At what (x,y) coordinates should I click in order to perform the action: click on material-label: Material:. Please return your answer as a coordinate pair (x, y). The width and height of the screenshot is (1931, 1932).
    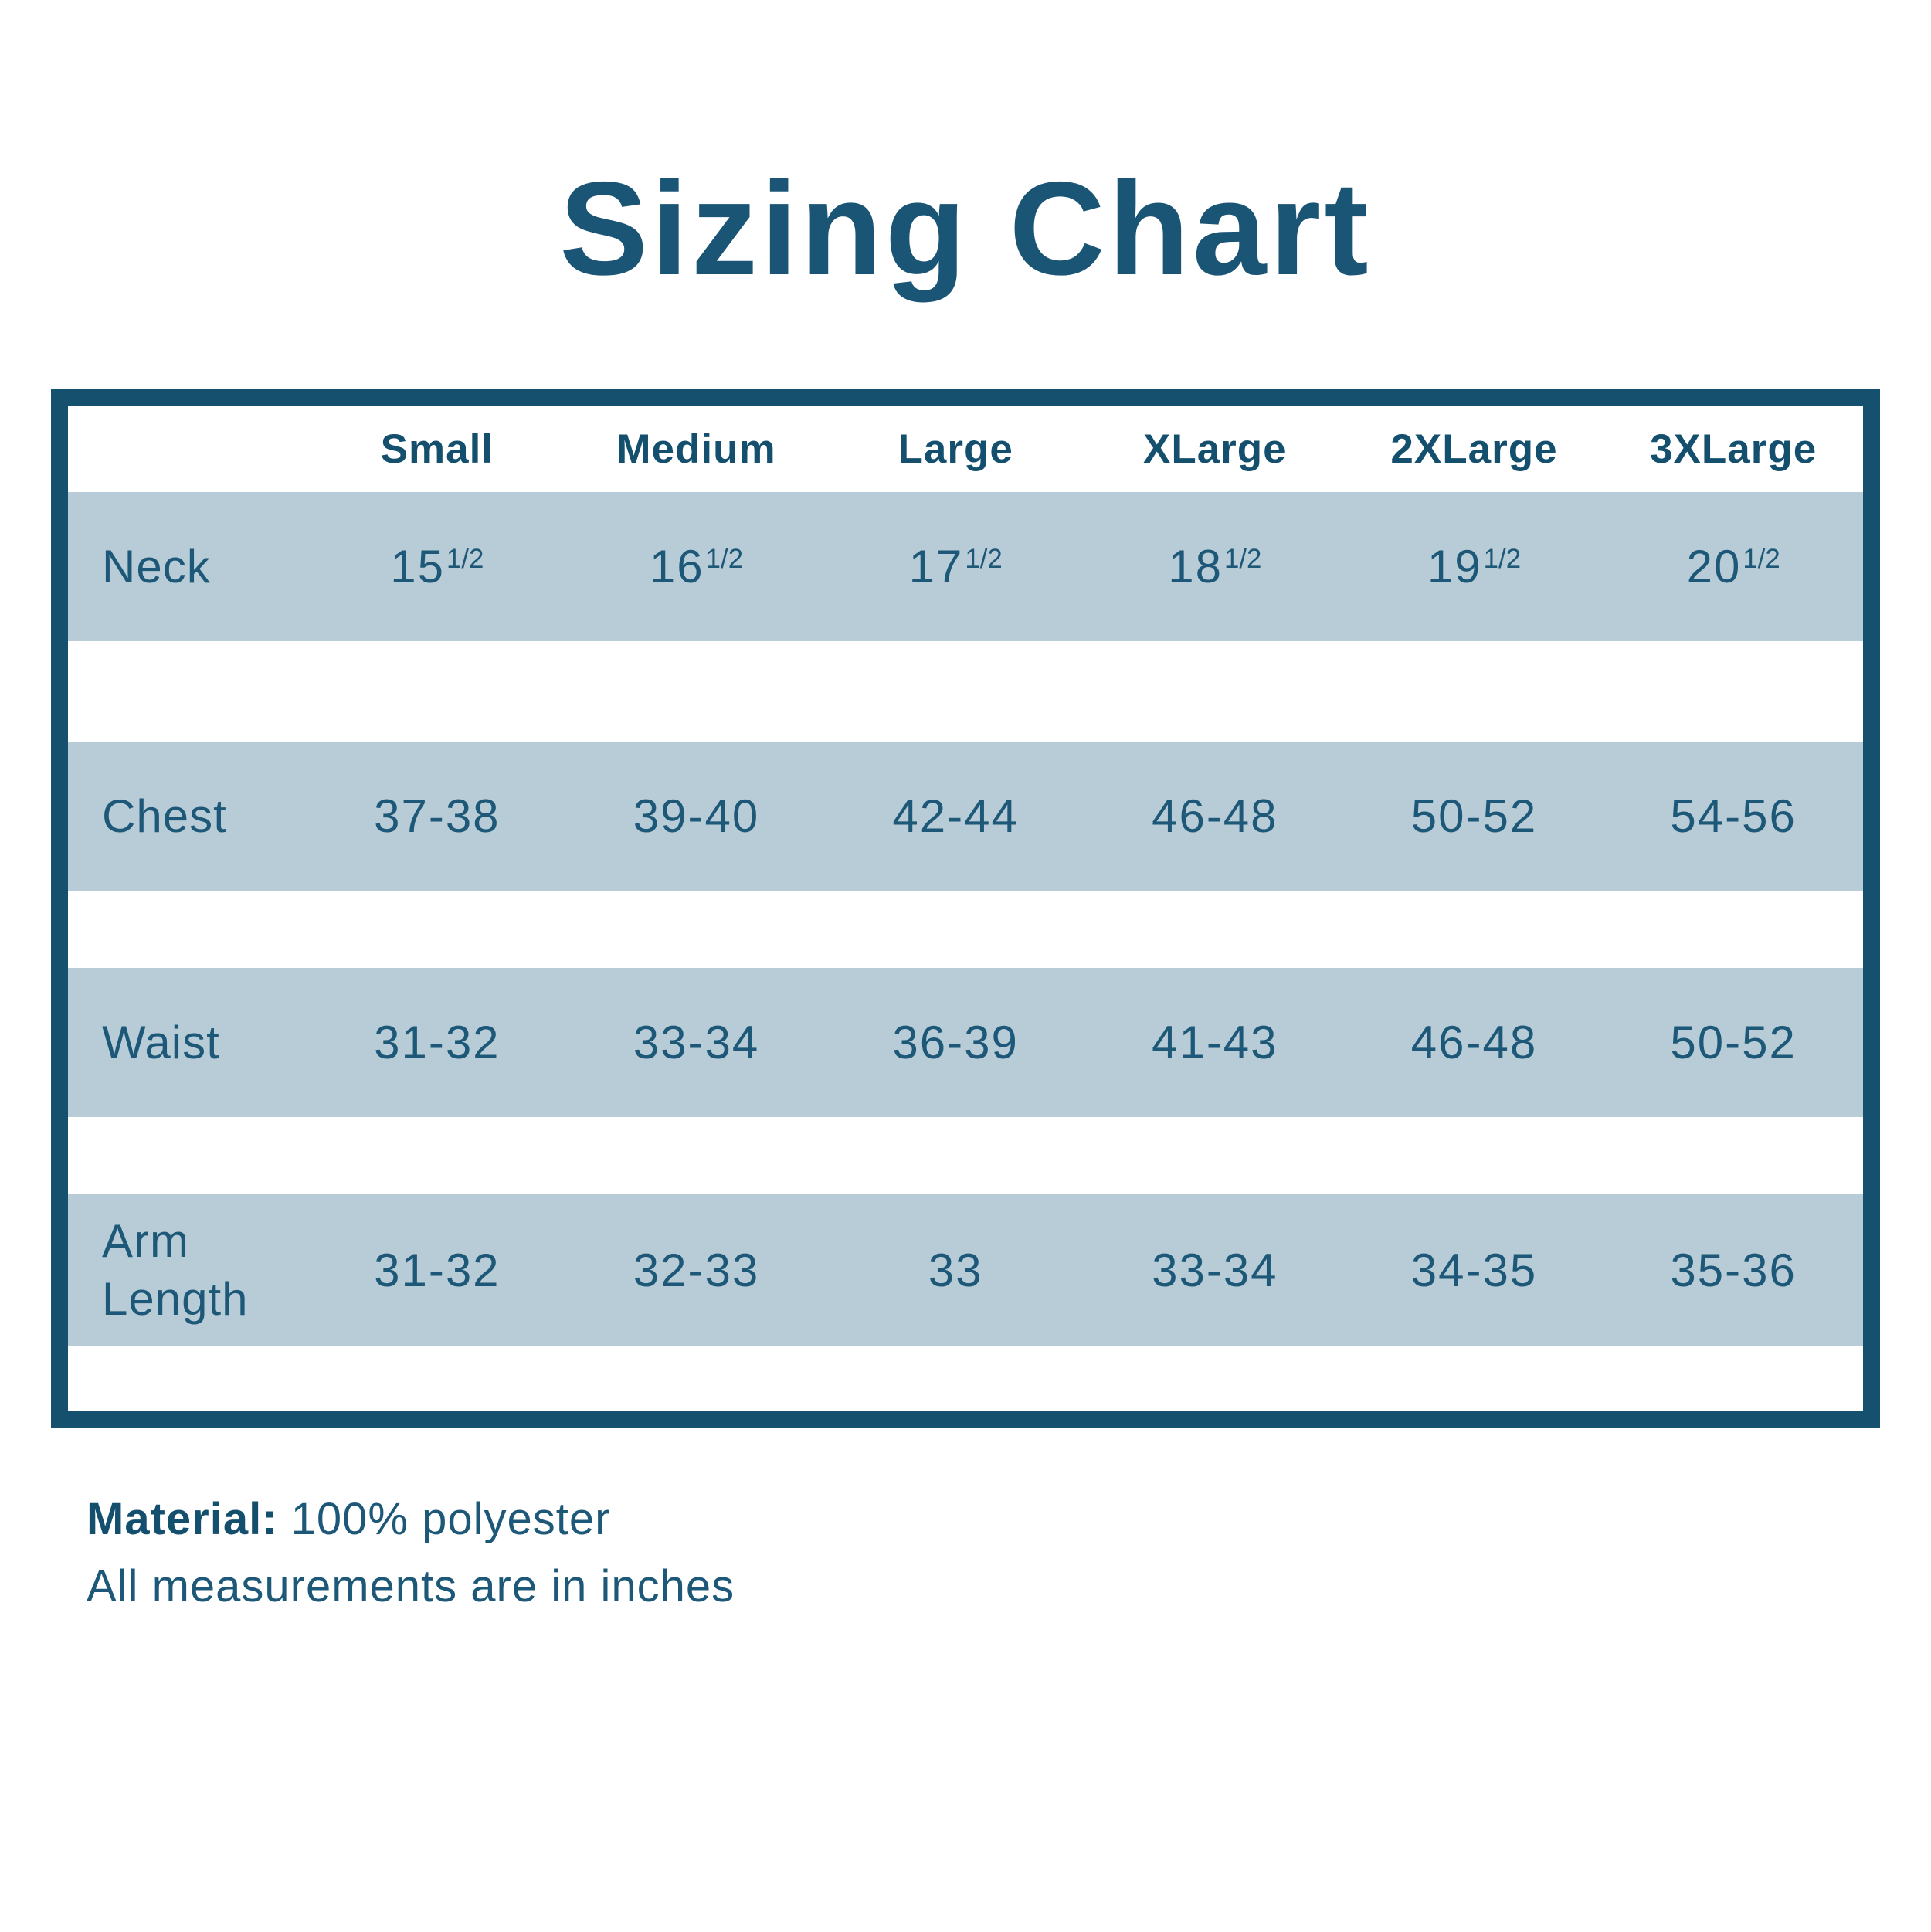
    Looking at the image, I should click on (182, 1519).